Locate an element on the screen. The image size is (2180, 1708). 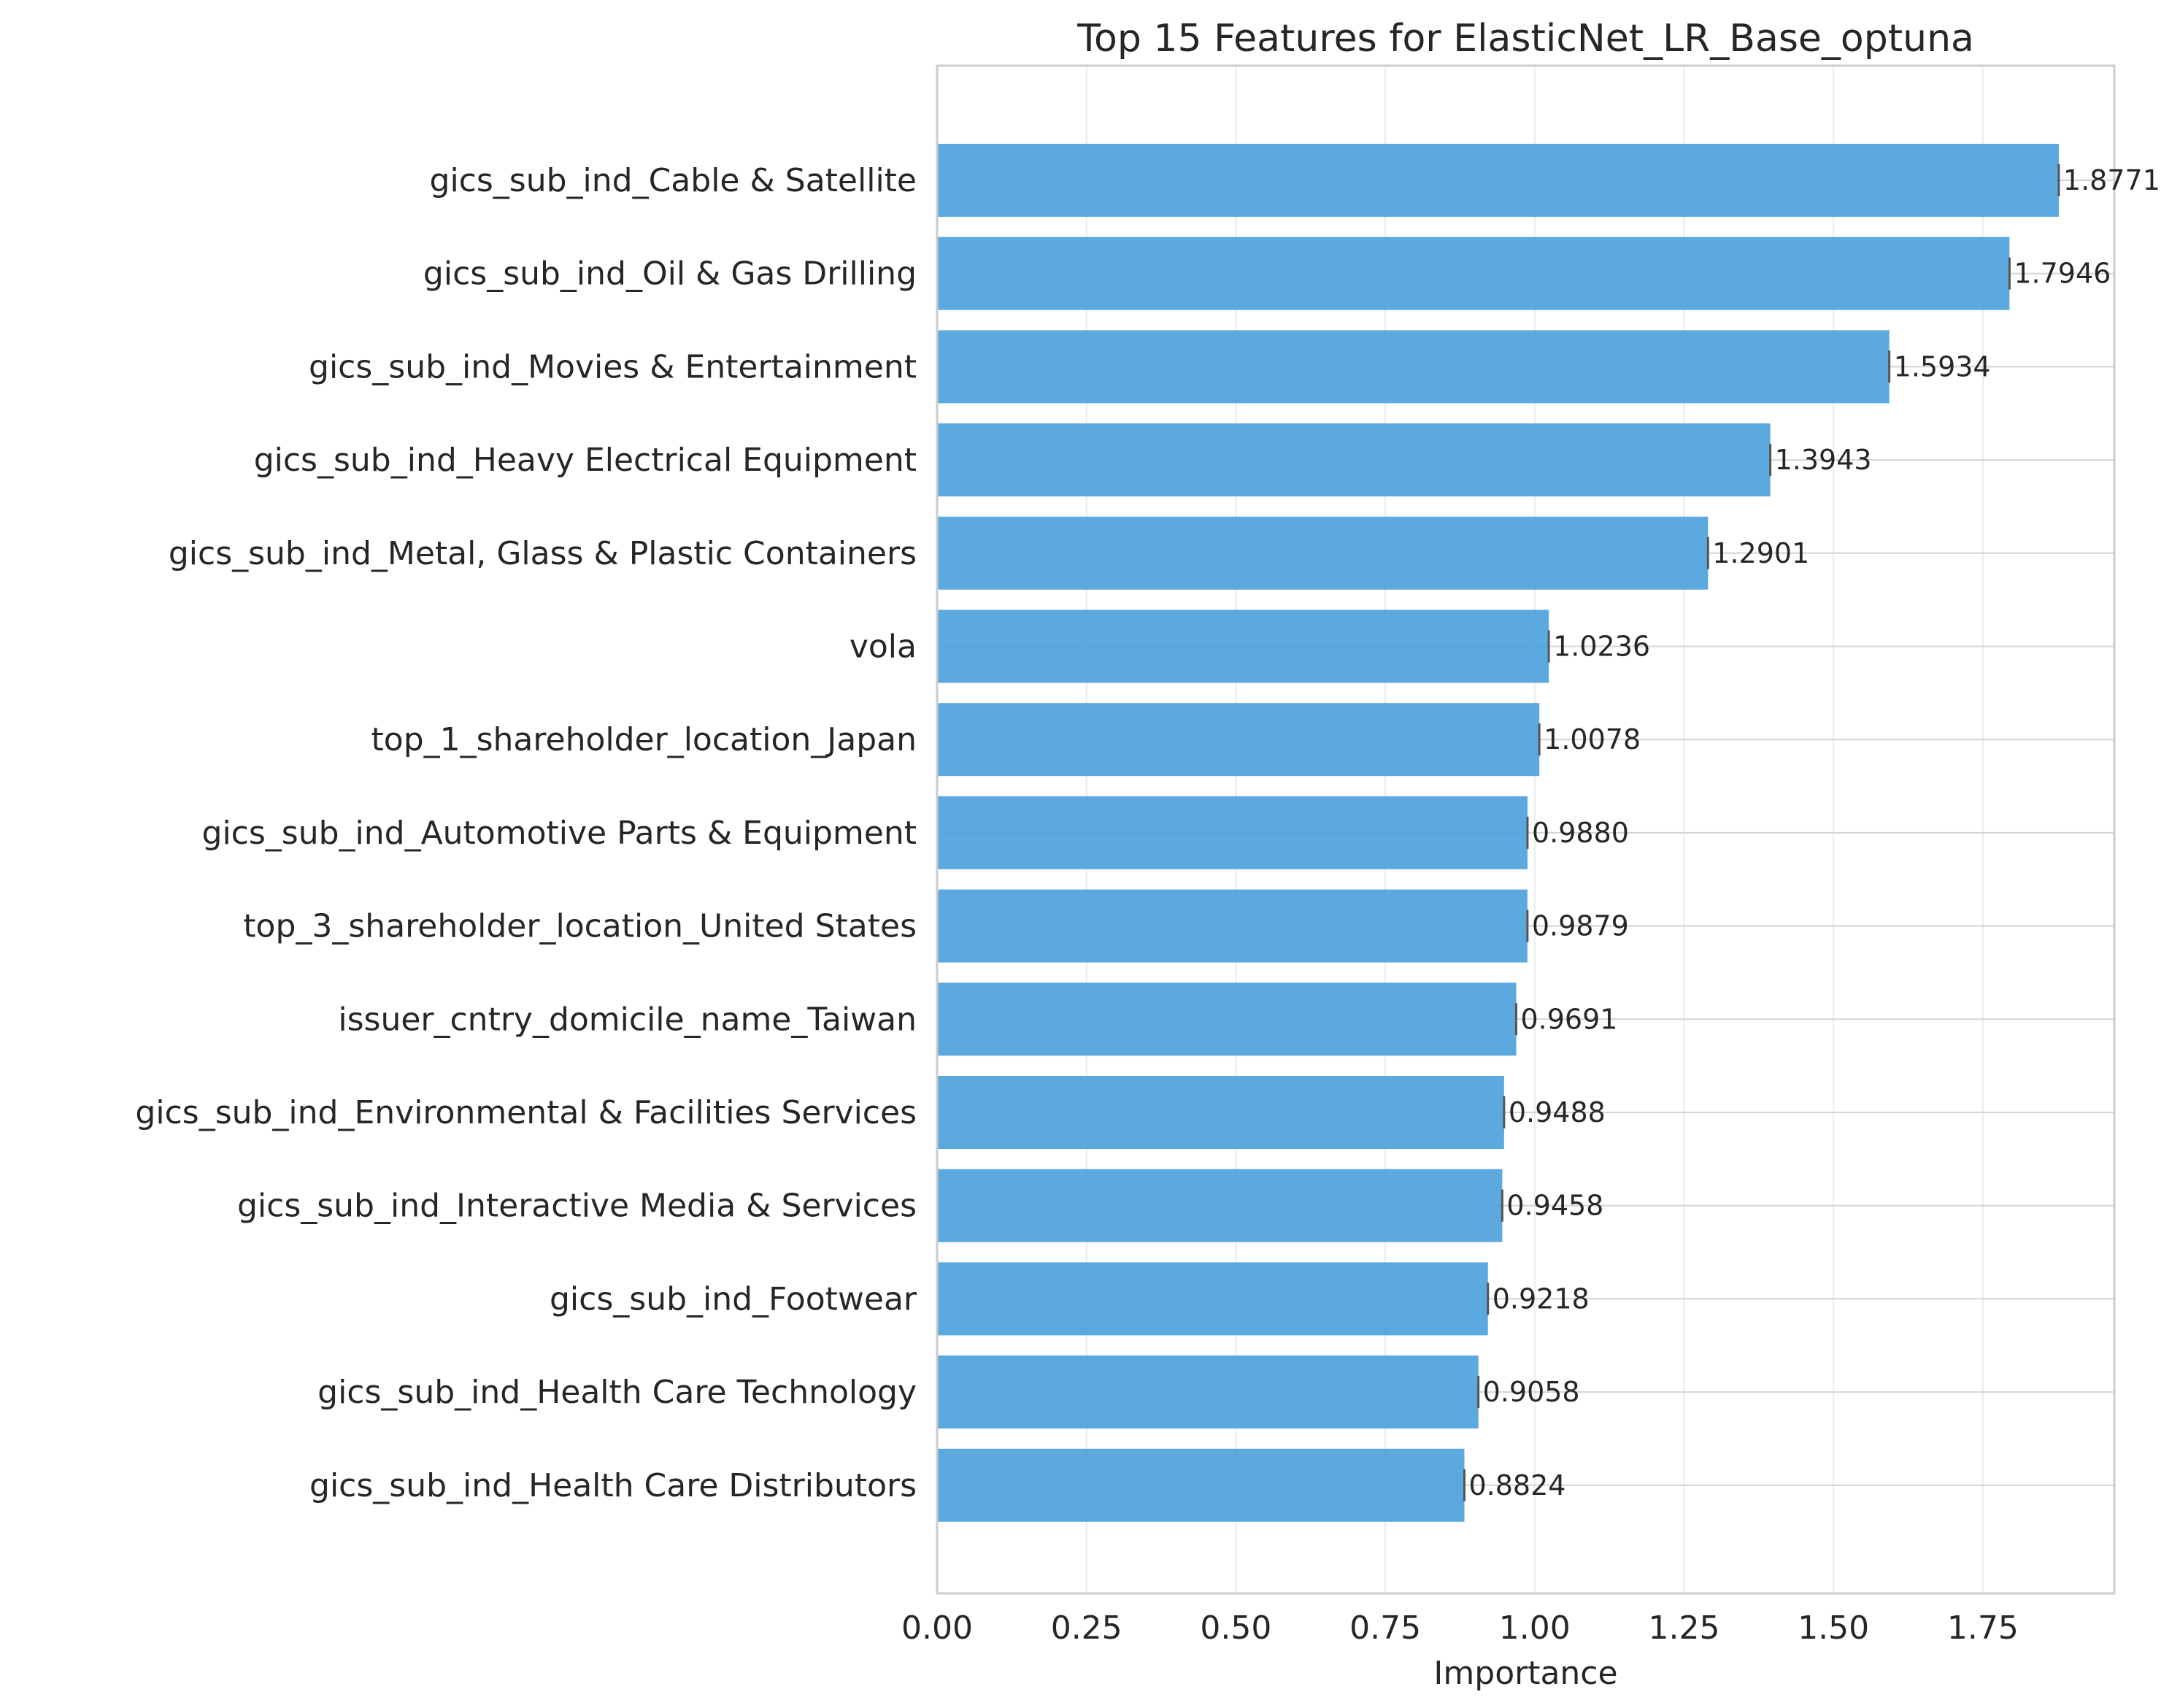
y-tick-label: gics_sub_ind_Footwear is located at coordinates (733, 1298).